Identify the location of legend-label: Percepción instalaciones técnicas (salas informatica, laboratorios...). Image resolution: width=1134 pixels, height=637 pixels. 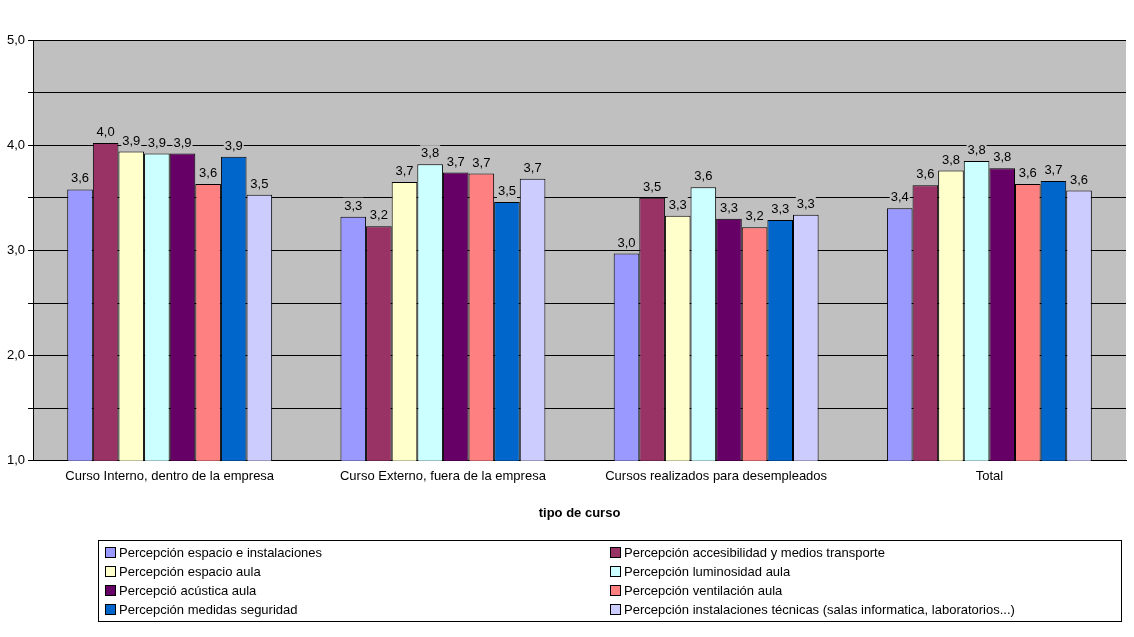
(819, 609).